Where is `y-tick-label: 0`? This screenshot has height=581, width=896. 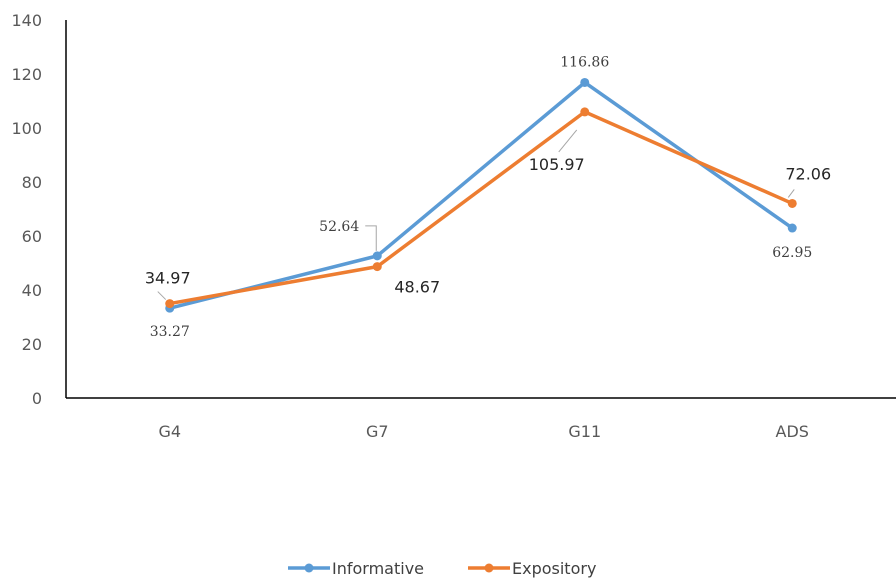 y-tick-label: 0 is located at coordinates (37, 398).